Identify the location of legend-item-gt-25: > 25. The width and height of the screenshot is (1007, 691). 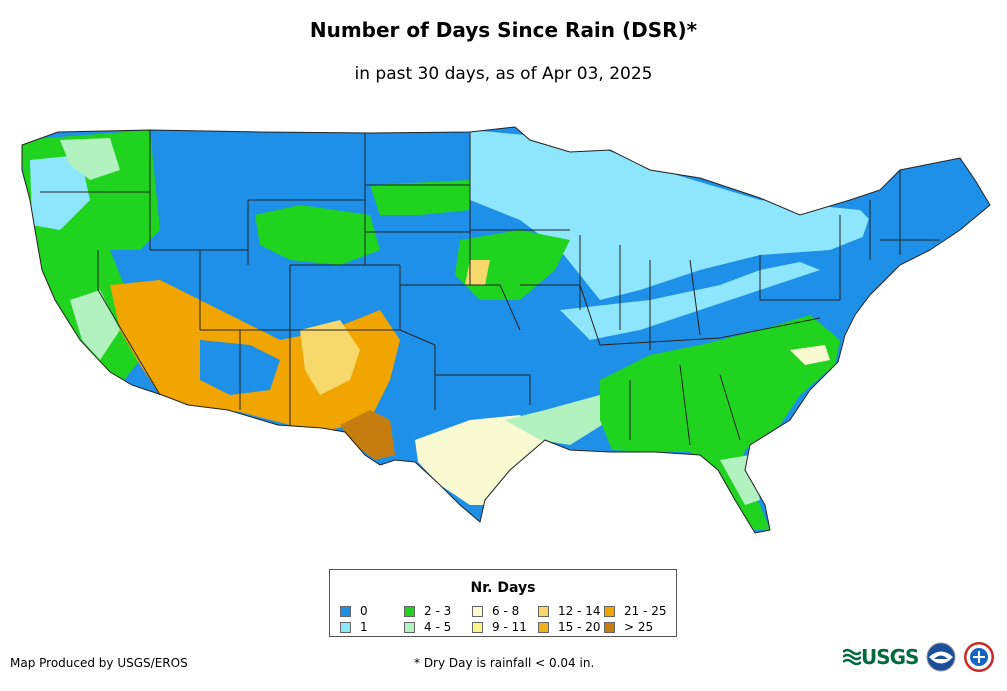
(628, 627).